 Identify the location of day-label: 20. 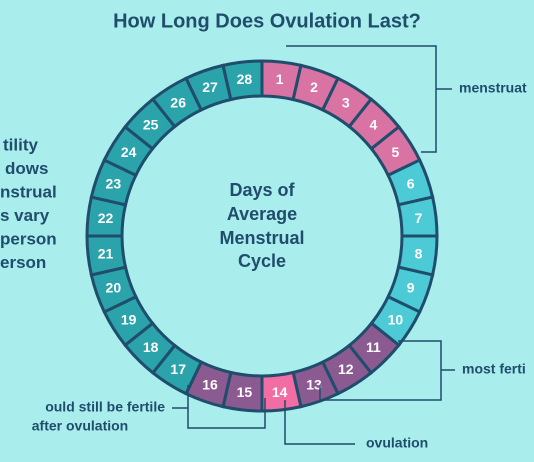
(114, 288).